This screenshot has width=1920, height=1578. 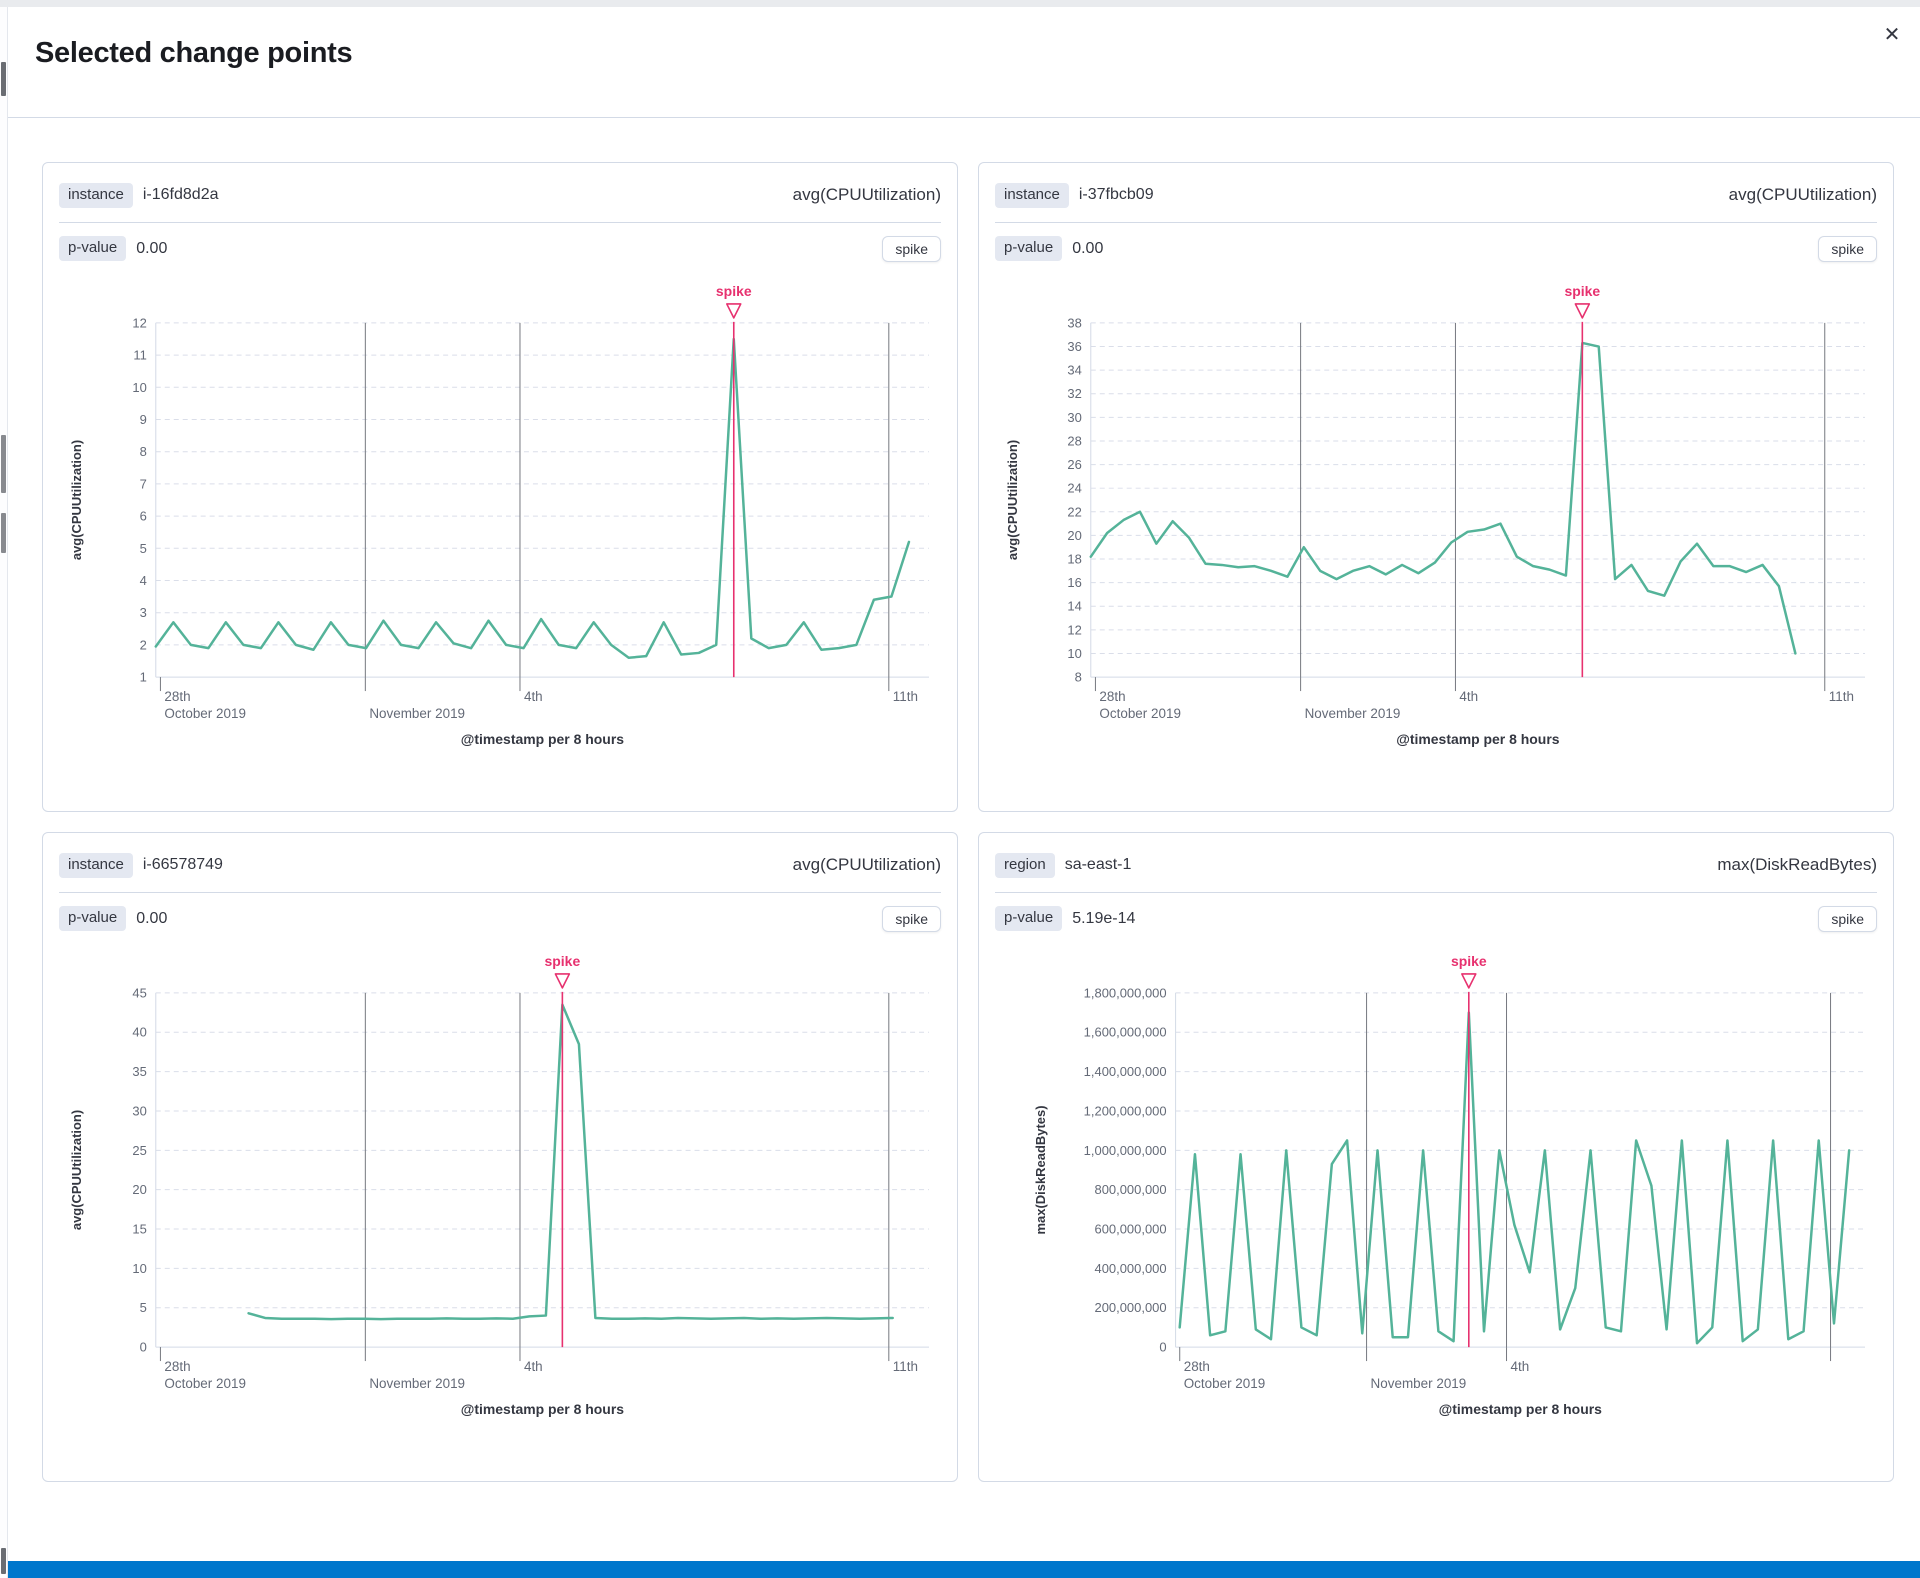 I want to click on metric-label: max(DiskReadBytes), so click(x=1797, y=865).